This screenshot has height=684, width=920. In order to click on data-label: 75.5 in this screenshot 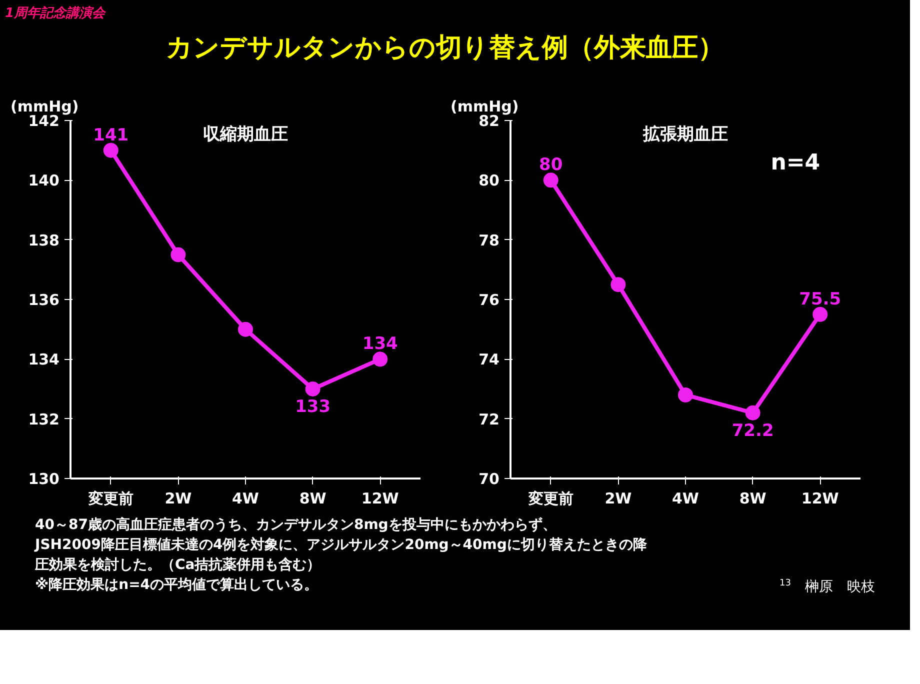, I will do `click(820, 299)`.